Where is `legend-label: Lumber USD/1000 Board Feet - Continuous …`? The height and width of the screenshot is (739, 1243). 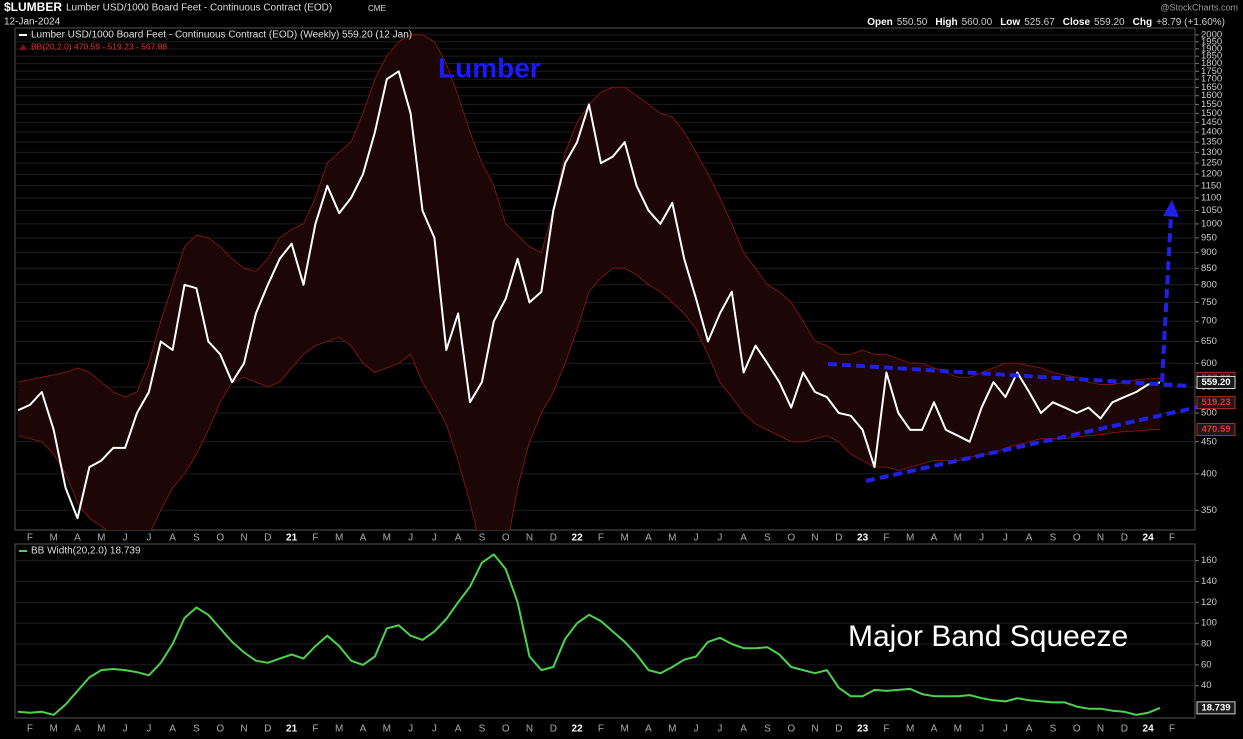 legend-label: Lumber USD/1000 Board Feet - Continuous … is located at coordinates (221, 35).